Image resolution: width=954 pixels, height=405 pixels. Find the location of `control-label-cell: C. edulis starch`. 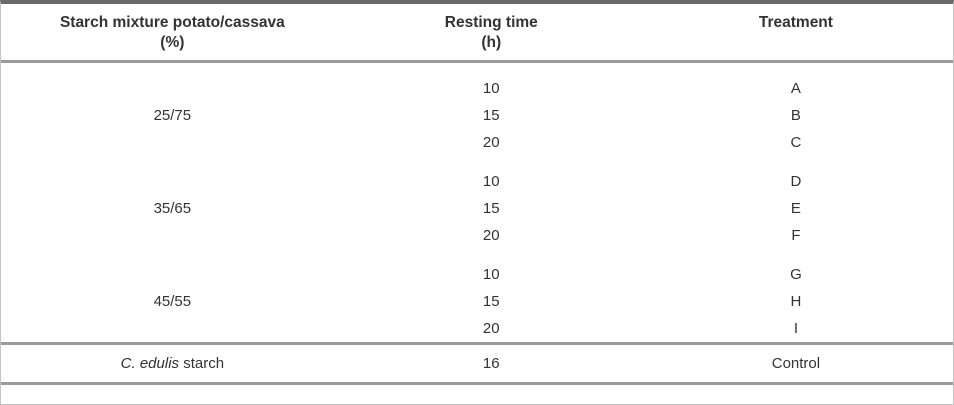

control-label-cell: C. edulis starch is located at coordinates (172, 363).